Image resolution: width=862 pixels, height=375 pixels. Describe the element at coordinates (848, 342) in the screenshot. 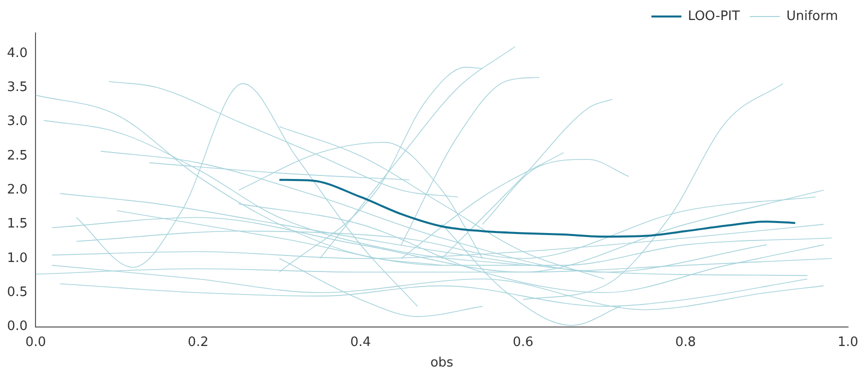

I see `x-tick-label: 1.0` at that location.